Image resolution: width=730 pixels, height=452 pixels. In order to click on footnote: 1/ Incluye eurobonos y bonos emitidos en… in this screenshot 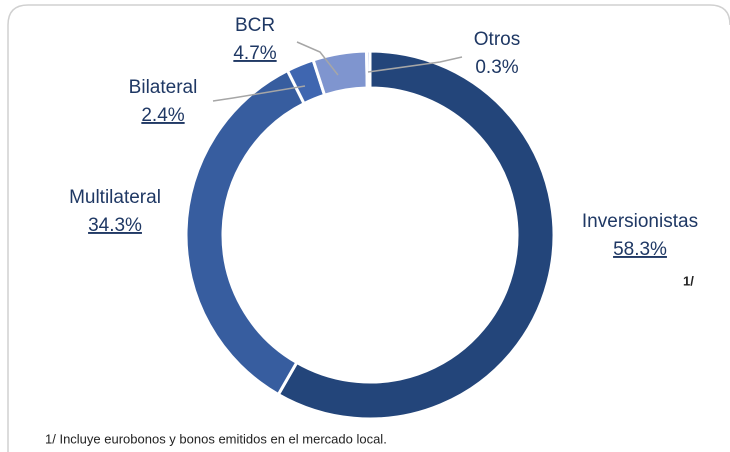, I will do `click(216, 438)`.